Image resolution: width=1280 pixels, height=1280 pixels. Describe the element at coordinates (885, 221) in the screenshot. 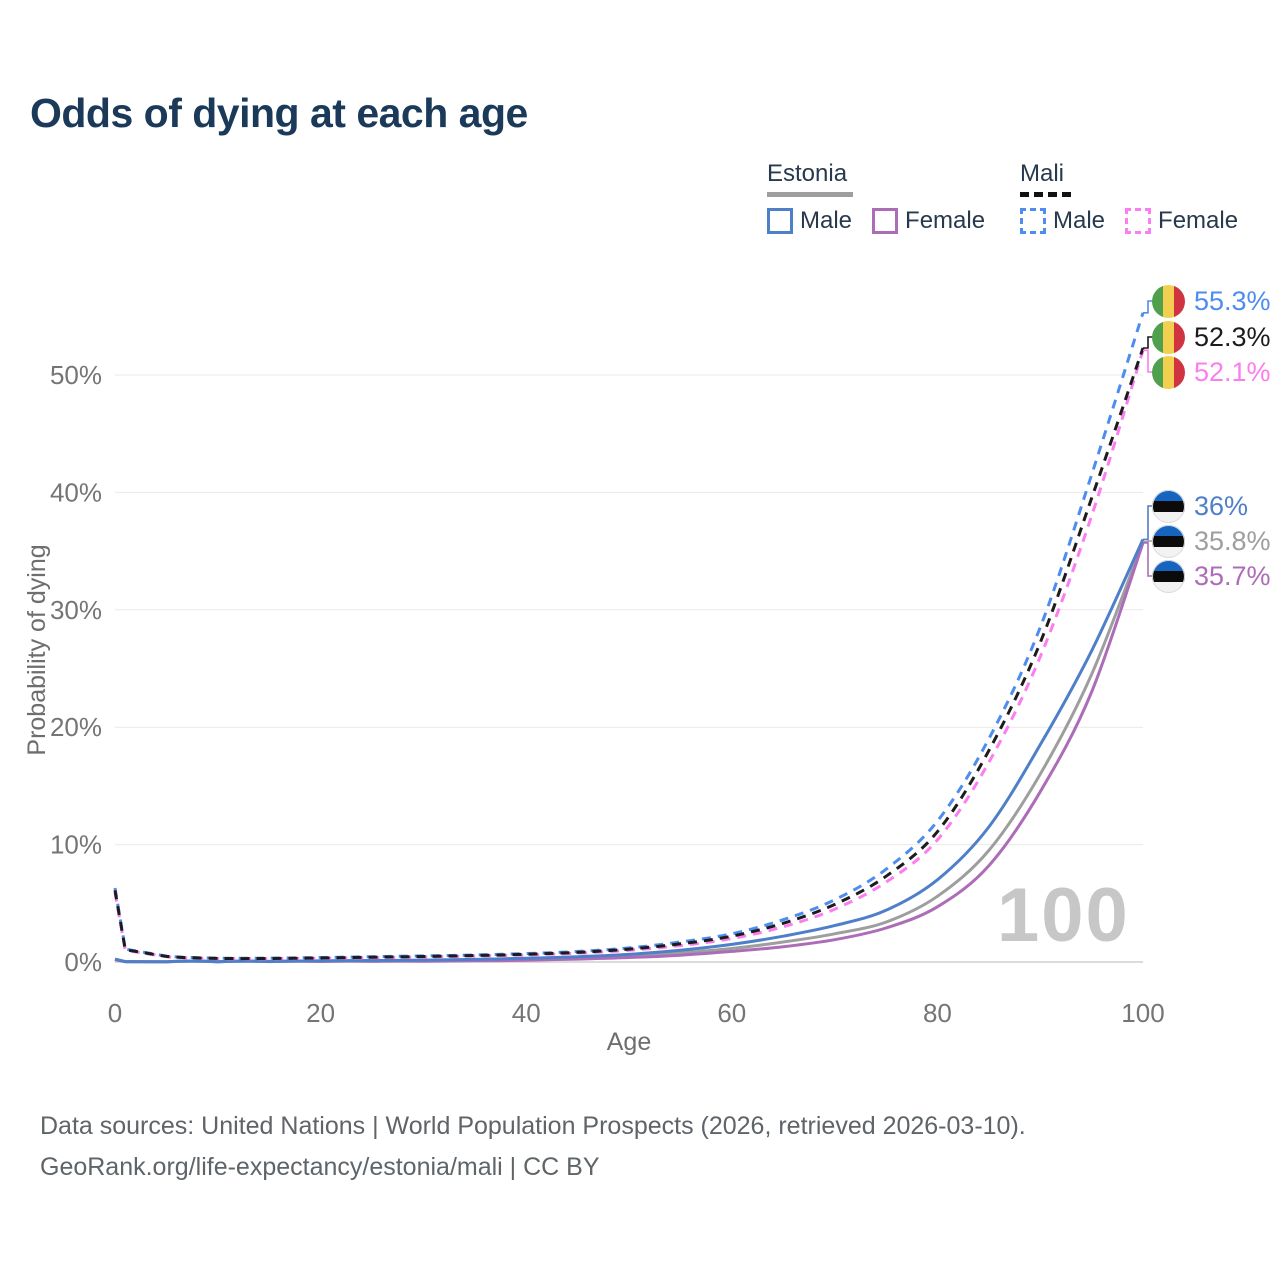

I see `estonia-female-swatch-icon` at that location.